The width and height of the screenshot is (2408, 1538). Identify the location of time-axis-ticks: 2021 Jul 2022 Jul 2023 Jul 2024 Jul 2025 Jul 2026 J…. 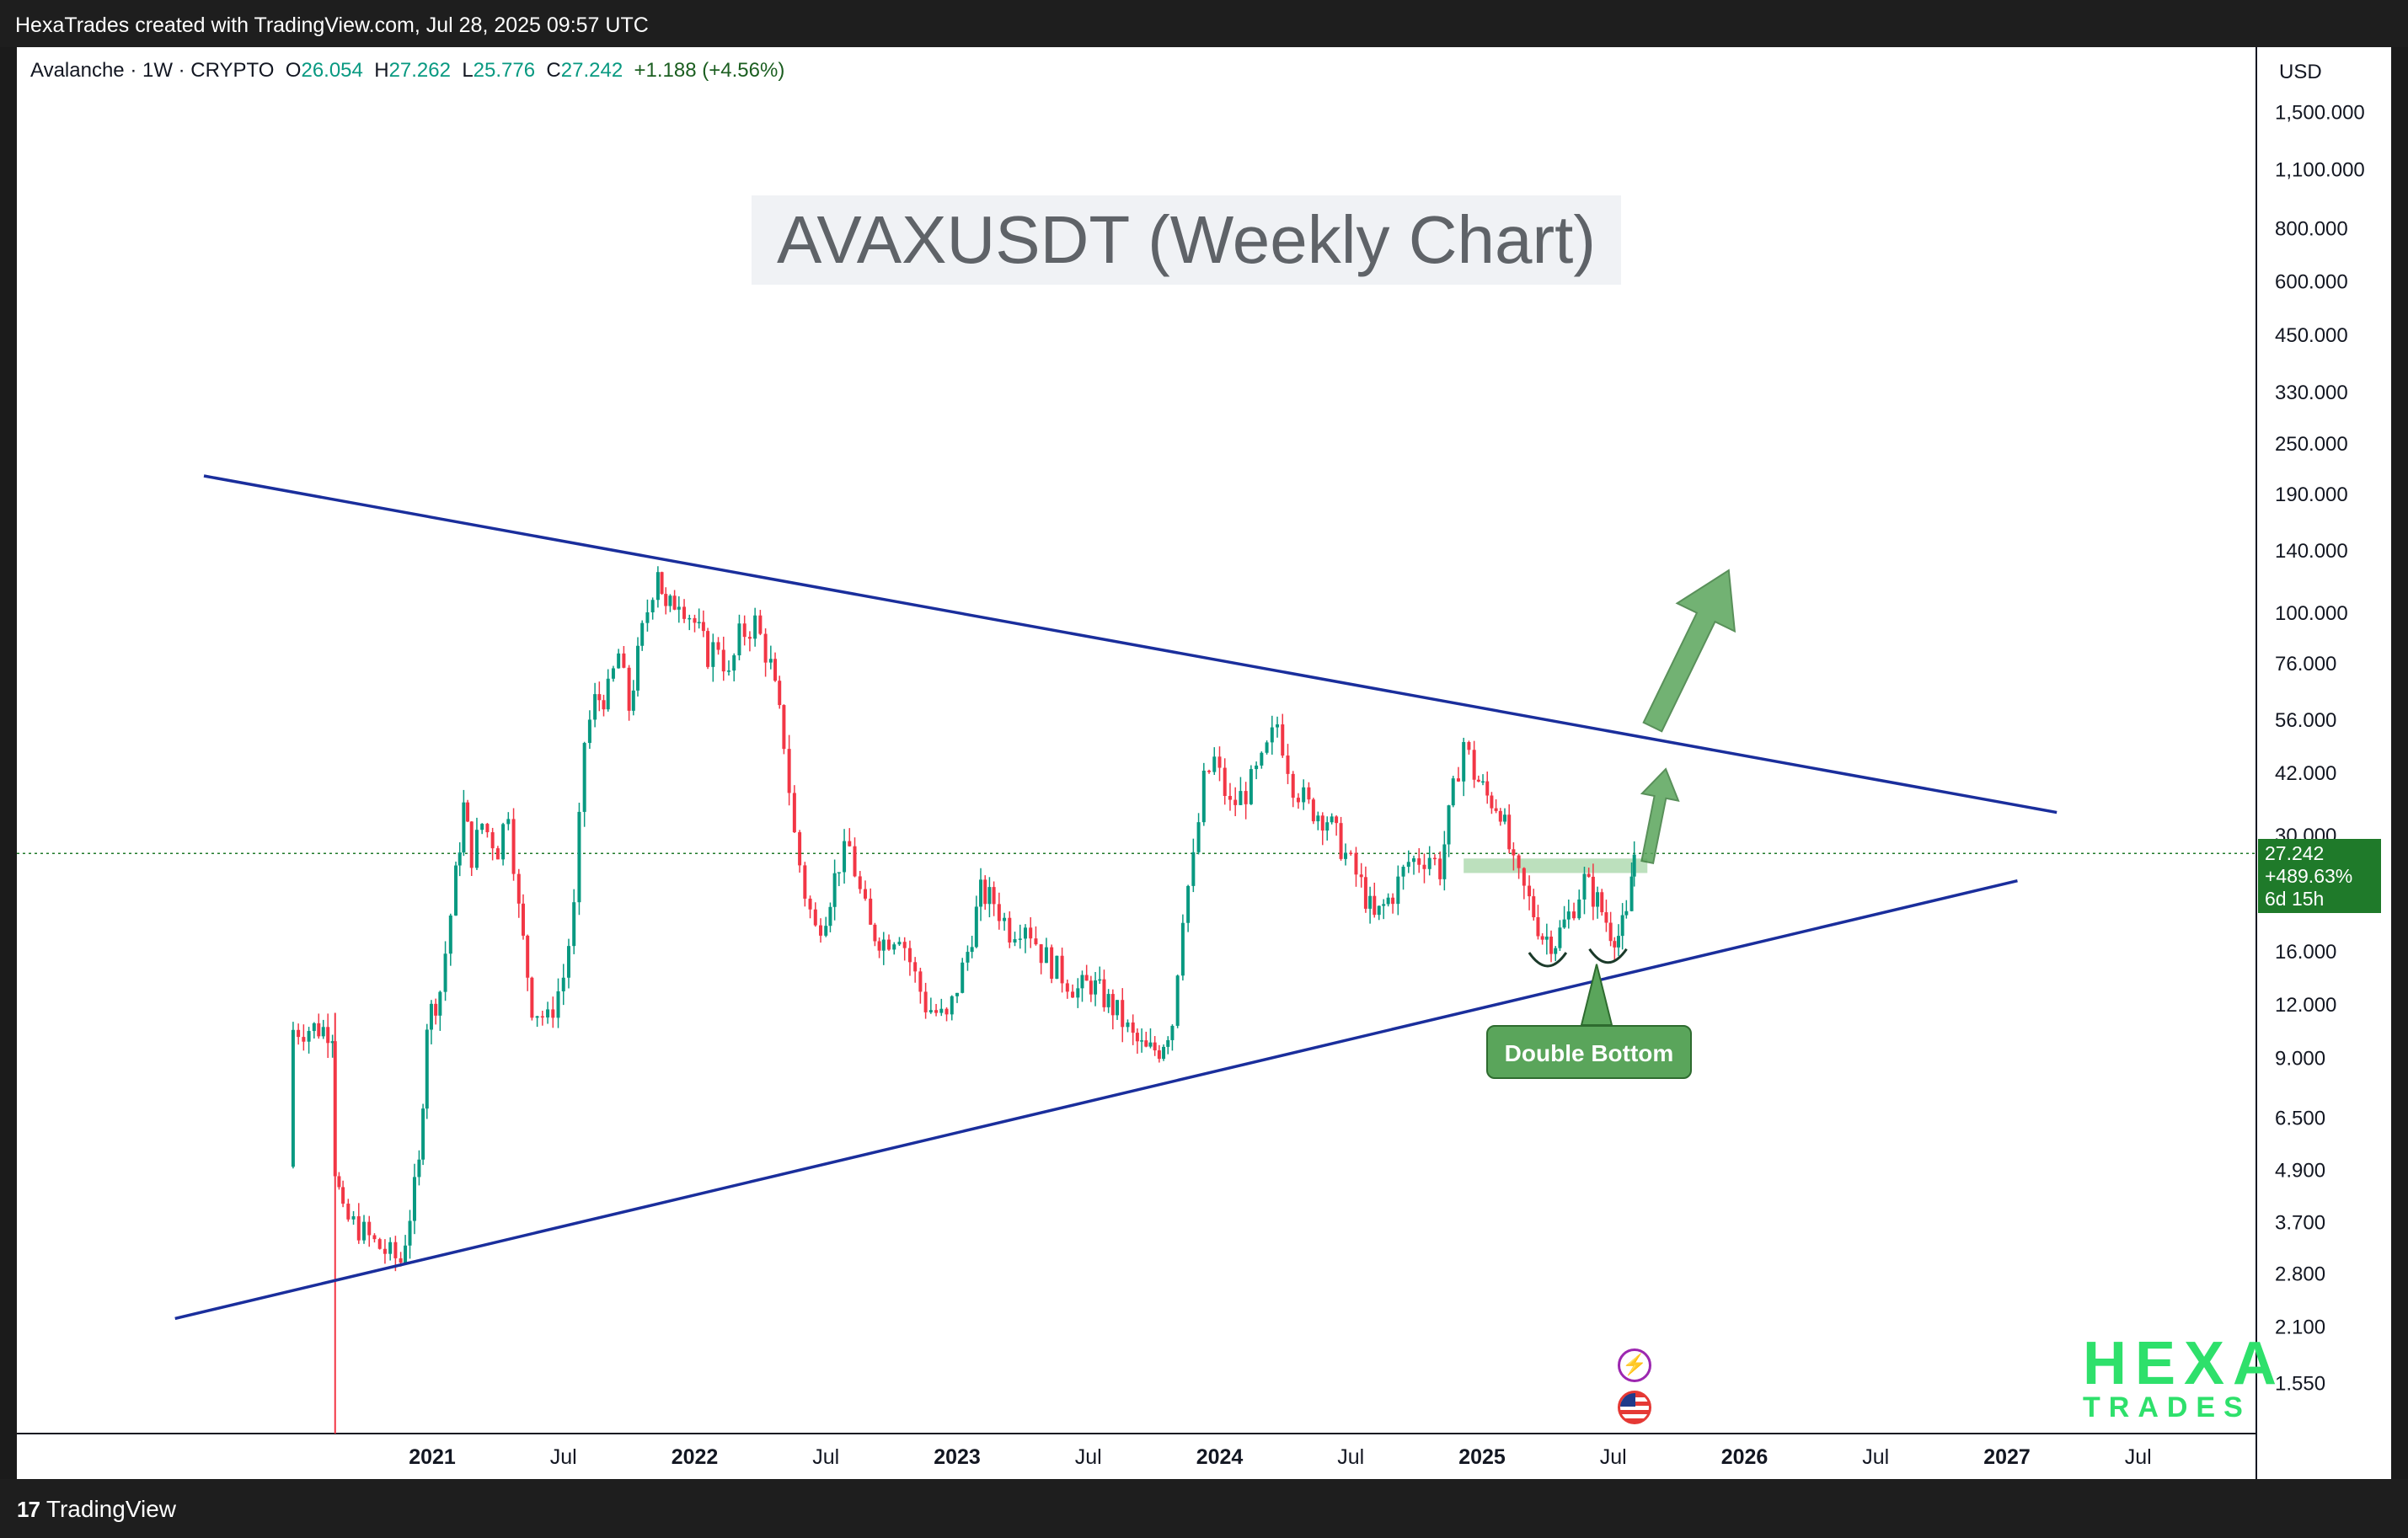
(1280, 1457).